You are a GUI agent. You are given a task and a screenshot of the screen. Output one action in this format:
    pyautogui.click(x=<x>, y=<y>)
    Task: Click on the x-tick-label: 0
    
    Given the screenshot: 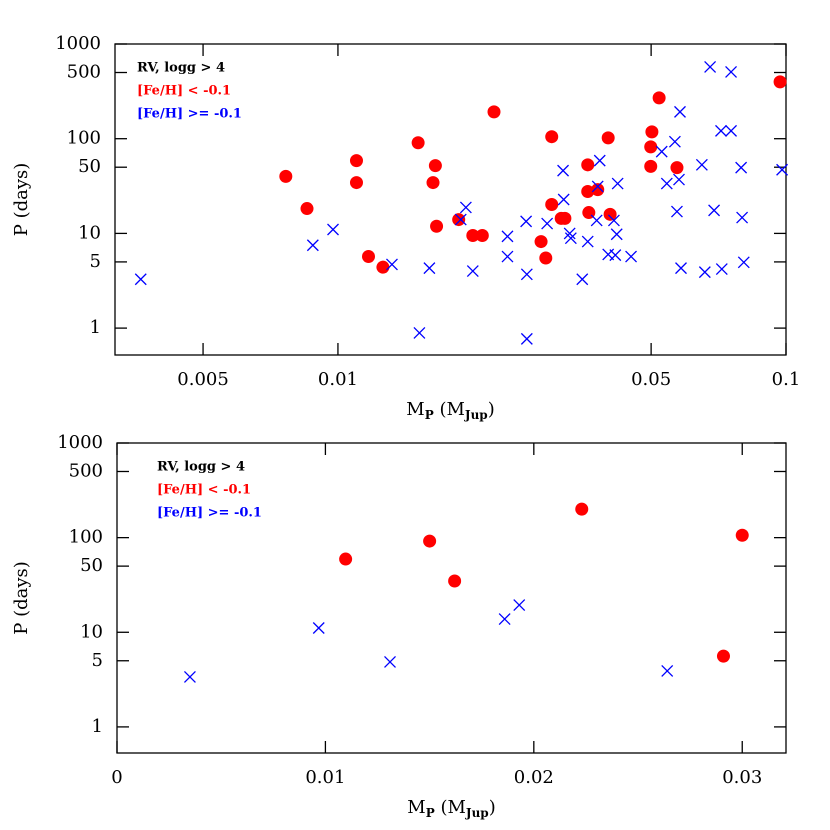 What is the action you would take?
    pyautogui.click(x=116, y=777)
    